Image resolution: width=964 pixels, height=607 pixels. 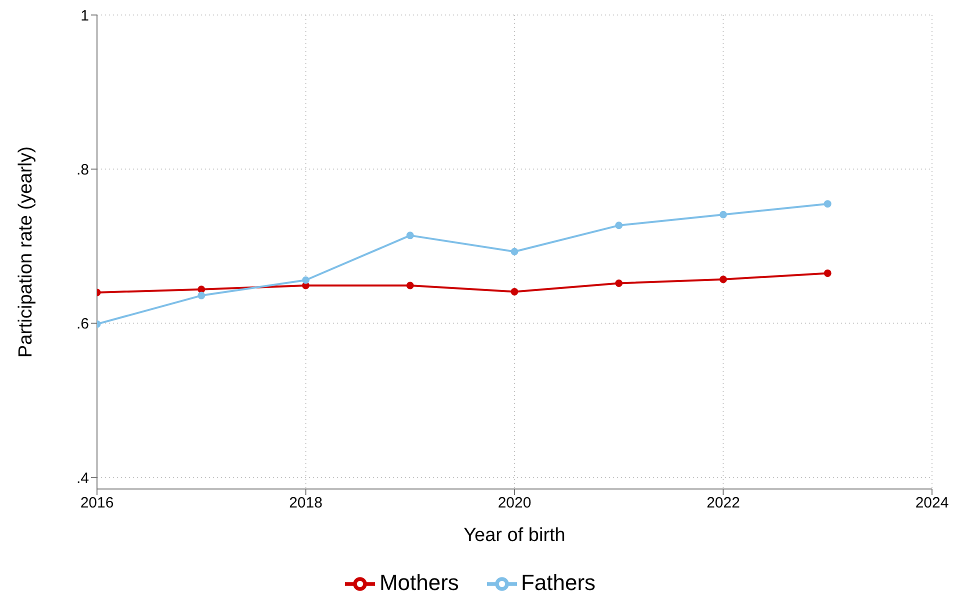 What do you see at coordinates (558, 582) in the screenshot?
I see `legend-label: Fathers` at bounding box center [558, 582].